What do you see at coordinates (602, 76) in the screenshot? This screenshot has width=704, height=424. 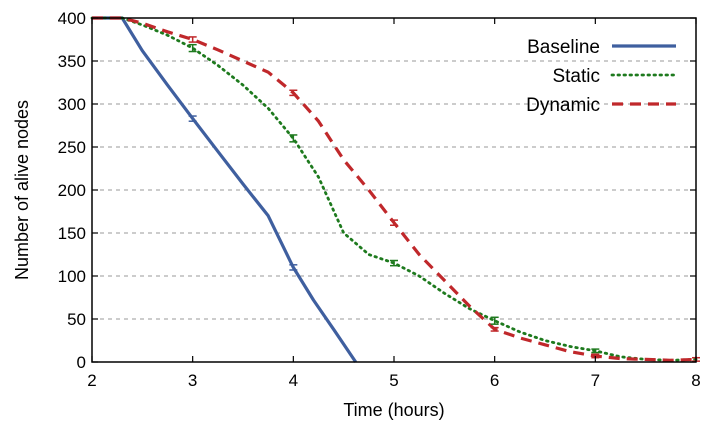 I see `legend: Baseline Static Dynamic` at bounding box center [602, 76].